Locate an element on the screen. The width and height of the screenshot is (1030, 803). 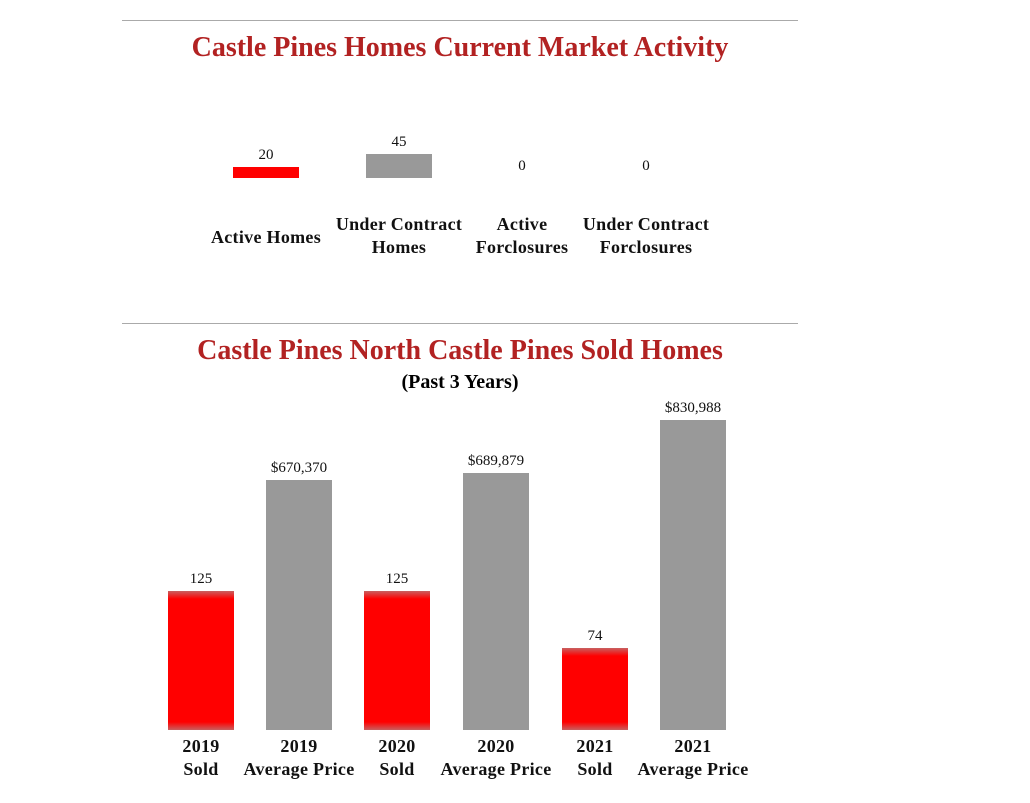
category-label: Under Contract Homes is located at coordinates (399, 235).